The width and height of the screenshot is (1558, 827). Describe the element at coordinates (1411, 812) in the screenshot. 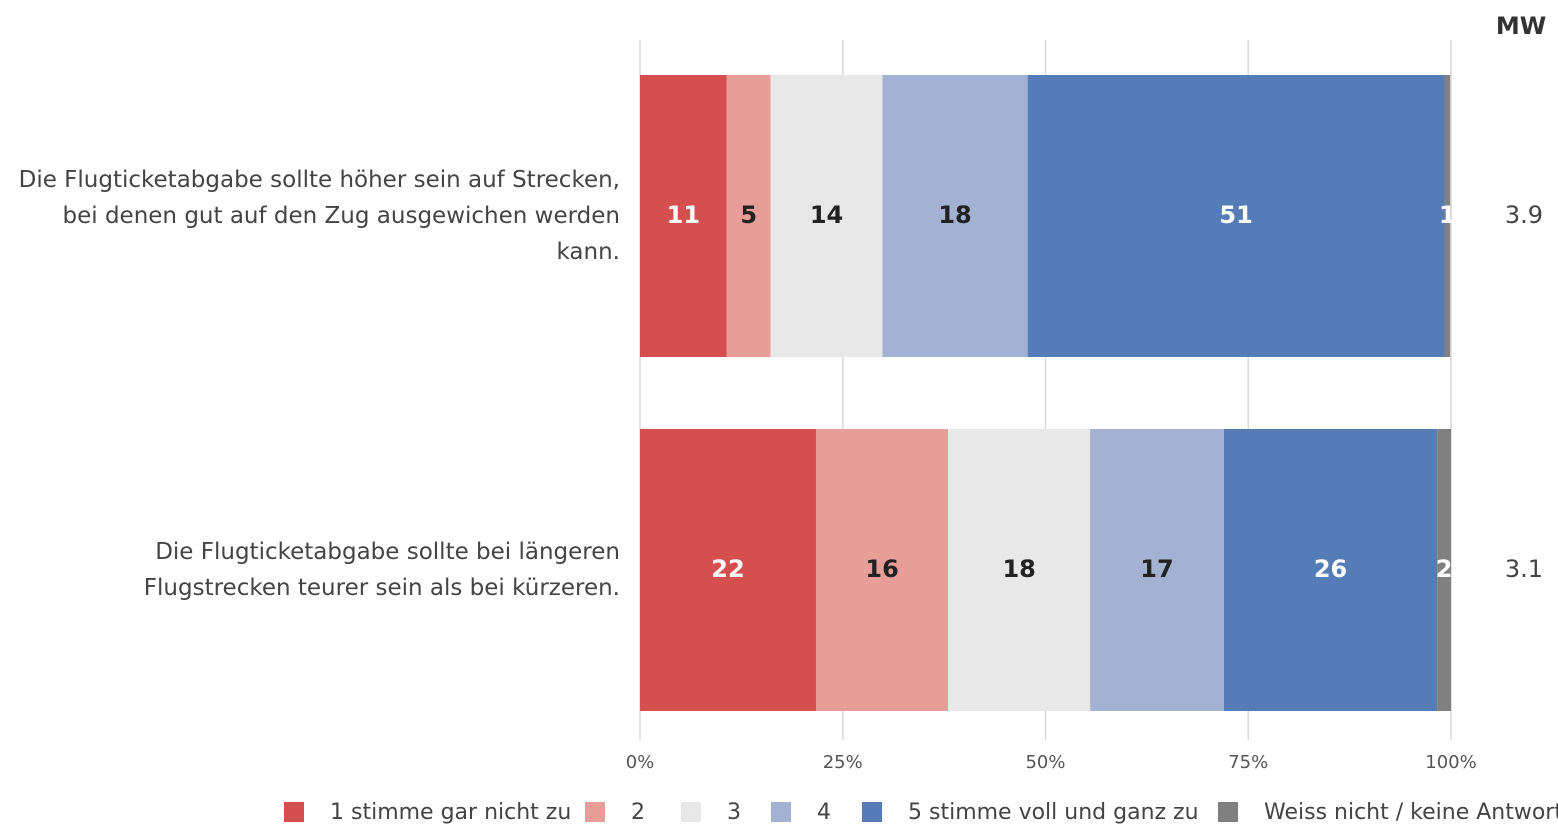

I see `legend-label: Weiss nicht / keine Antwort` at that location.